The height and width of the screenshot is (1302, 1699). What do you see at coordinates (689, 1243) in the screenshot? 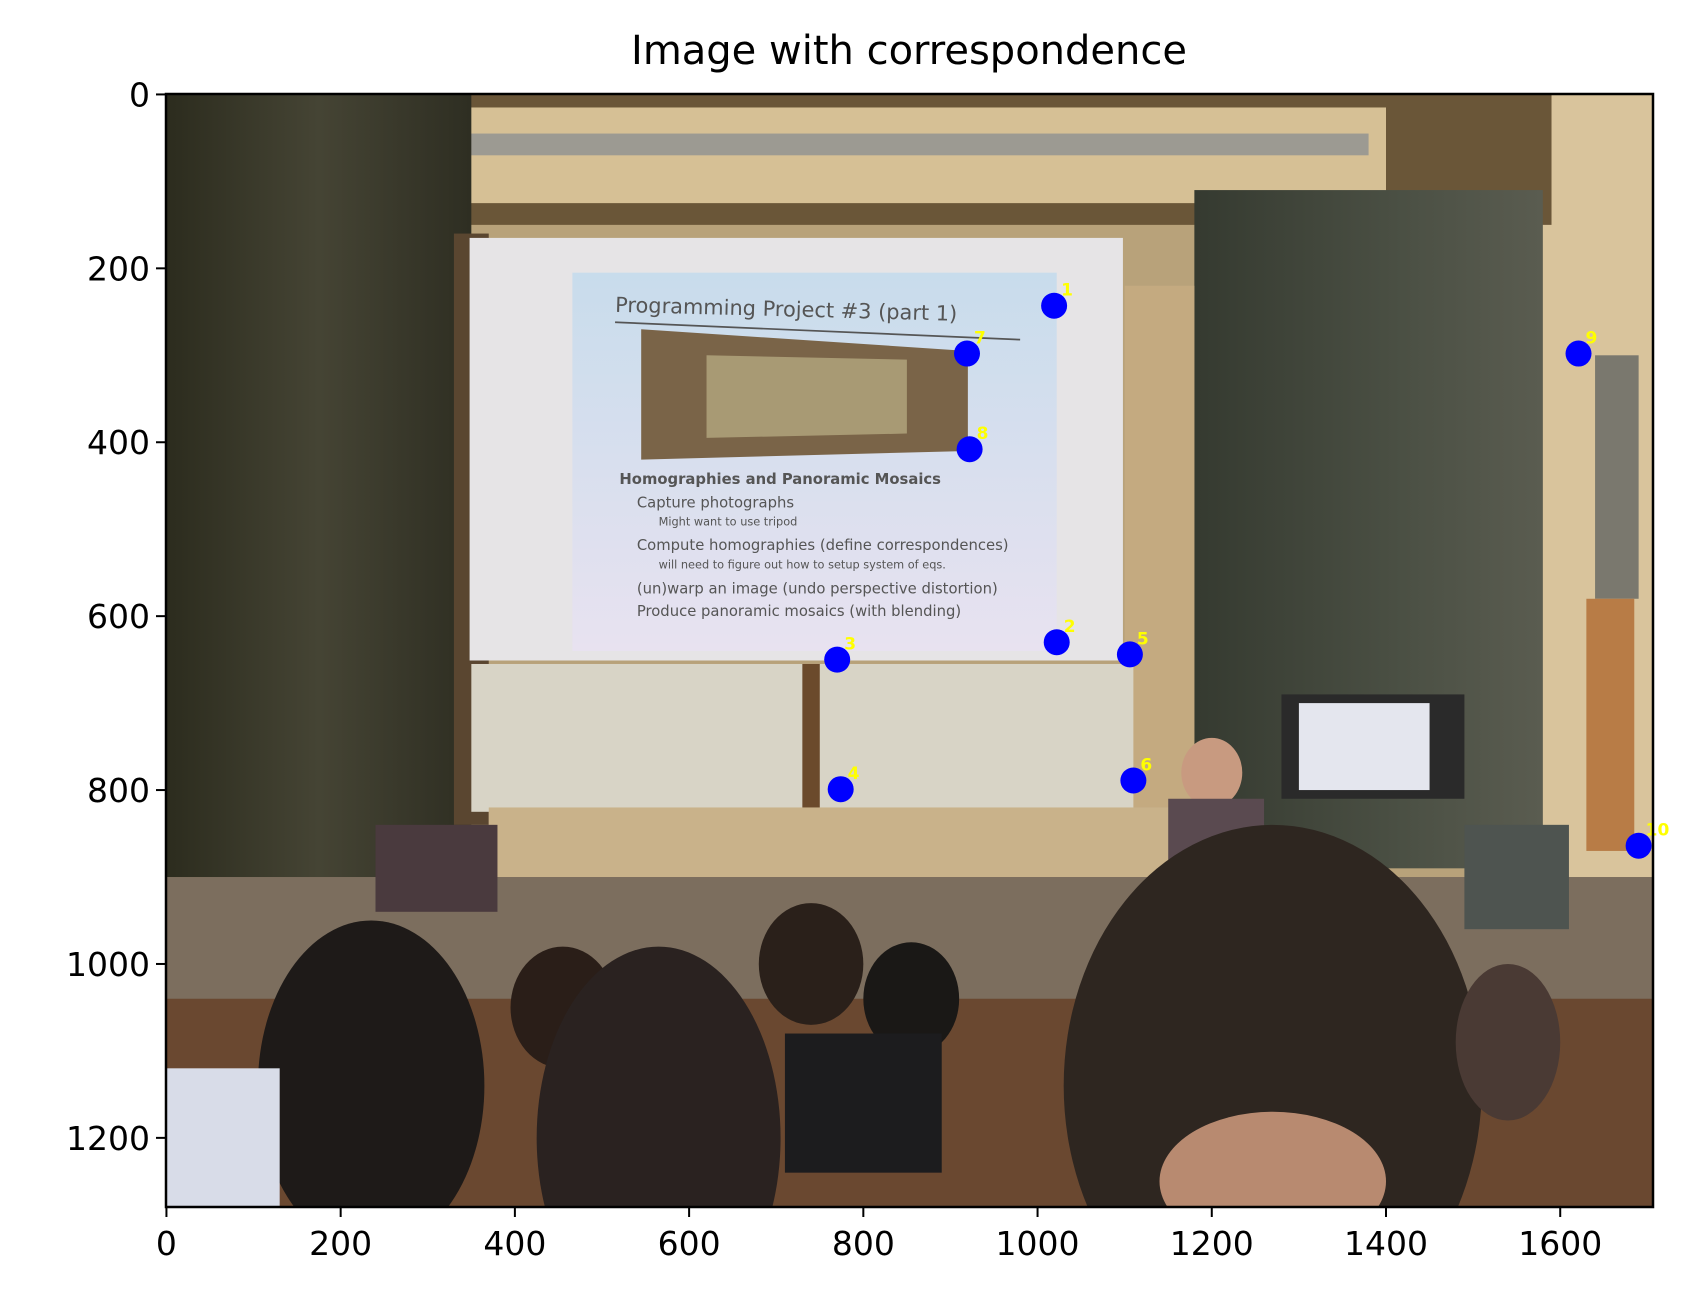
I see `x-tick-label: 600` at bounding box center [689, 1243].